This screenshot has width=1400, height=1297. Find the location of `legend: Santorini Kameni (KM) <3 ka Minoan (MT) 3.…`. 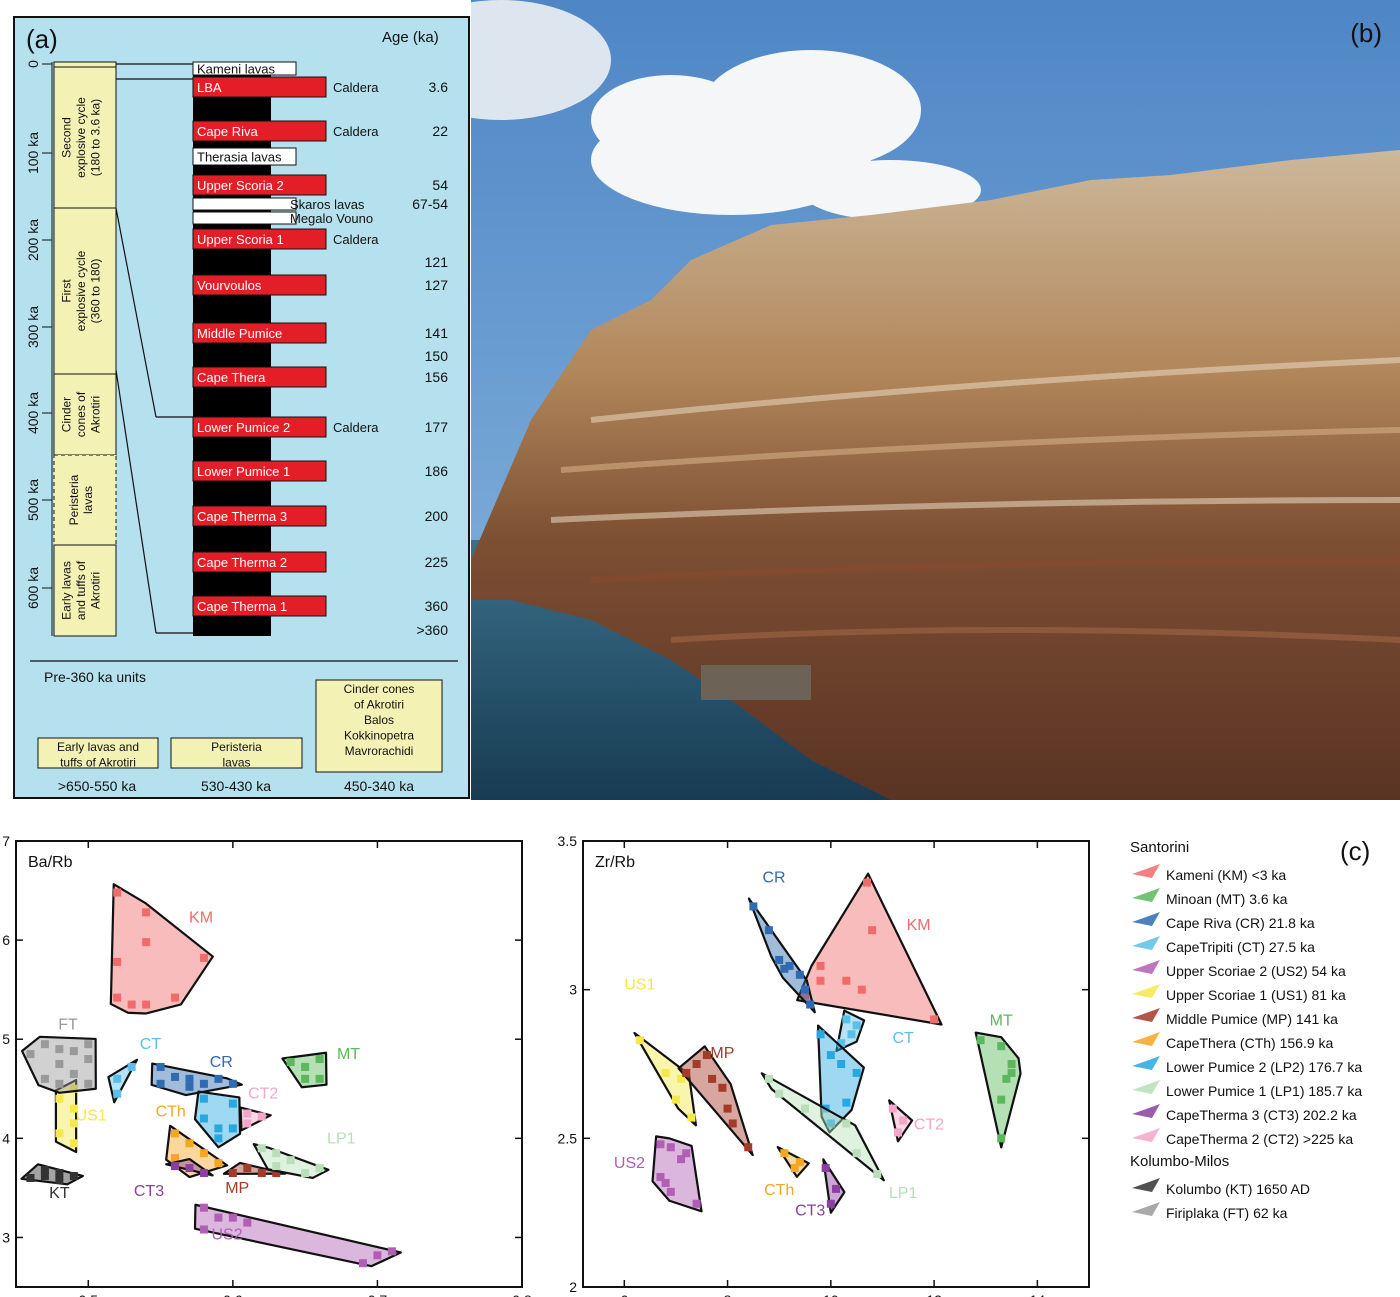

legend: Santorini Kameni (KM) <3 ka Minoan (MT) 3.… is located at coordinates (1246, 1030).